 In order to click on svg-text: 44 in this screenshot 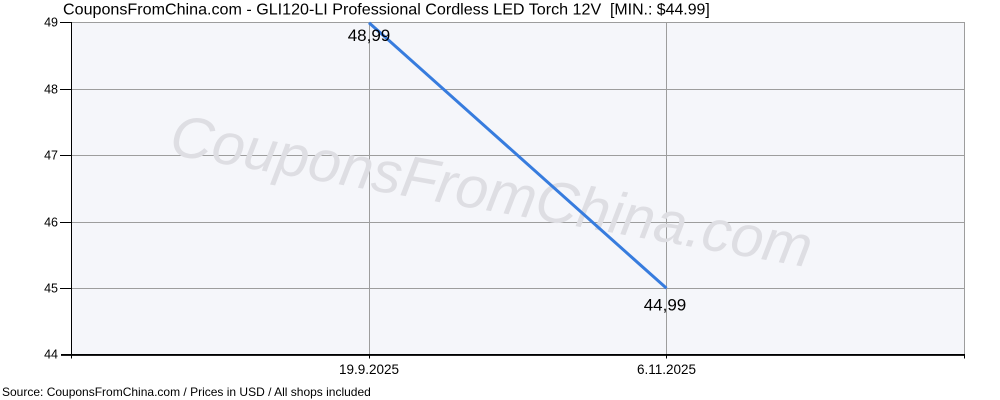, I will do `click(51, 355)`.